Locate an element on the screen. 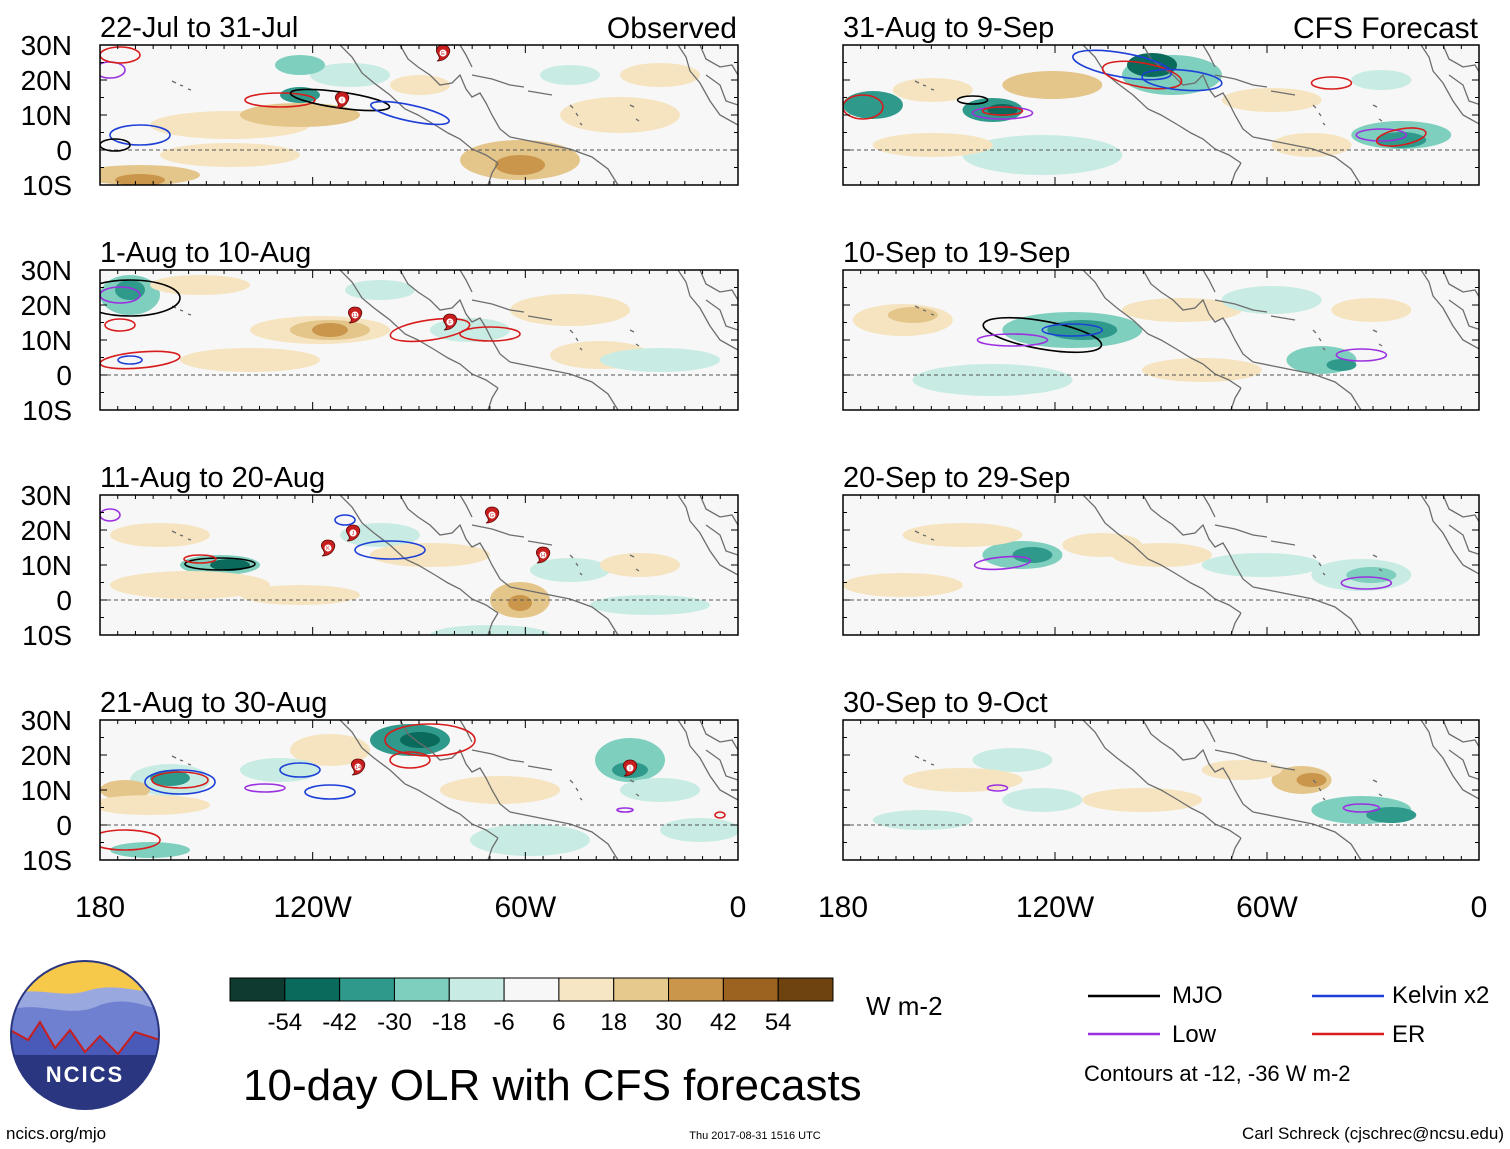 This screenshot has width=1510, height=1149. storm-label: 11 is located at coordinates (355, 316).